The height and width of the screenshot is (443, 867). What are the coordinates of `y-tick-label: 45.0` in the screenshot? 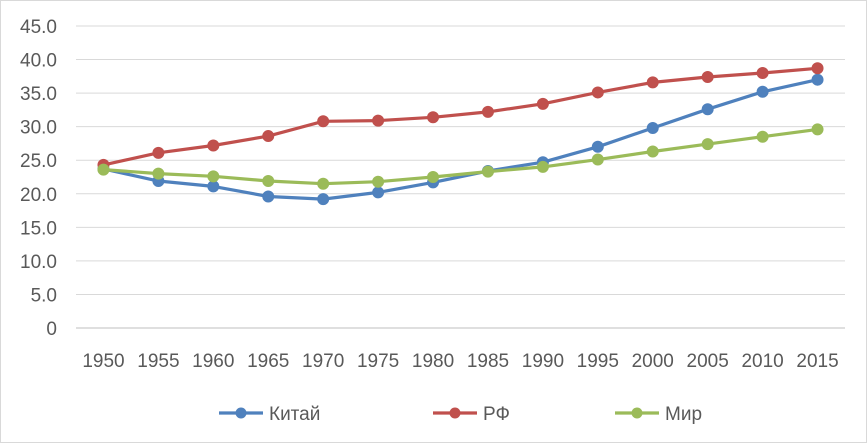 It's located at (38, 27).